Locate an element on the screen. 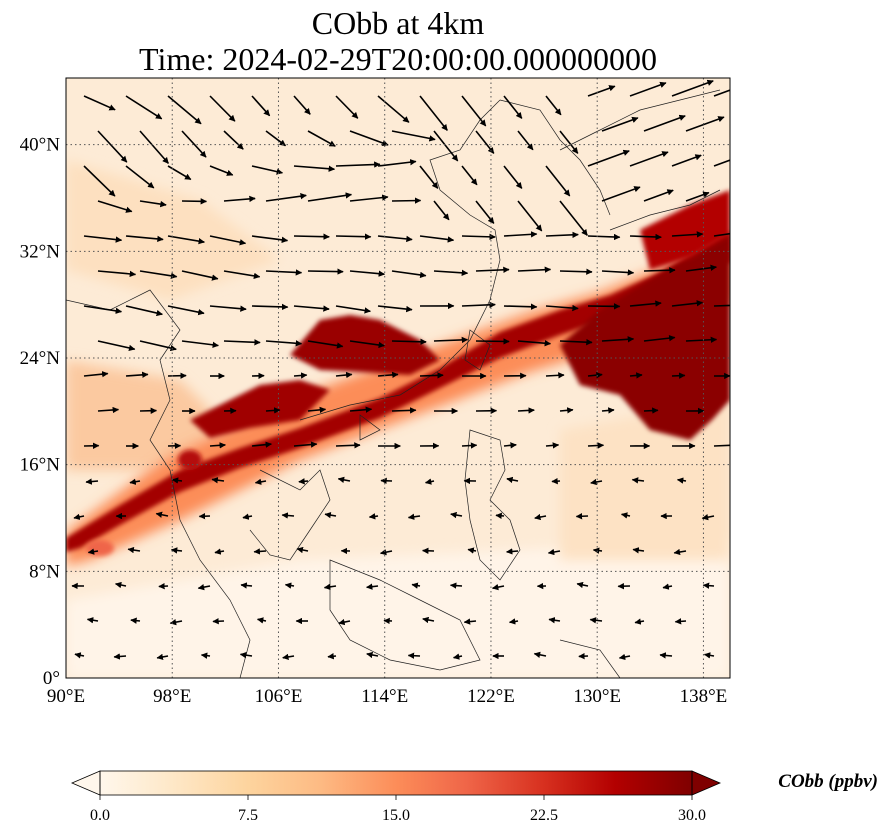 The image size is (887, 836). colorbar-tick-label: 30.0 is located at coordinates (692, 815).